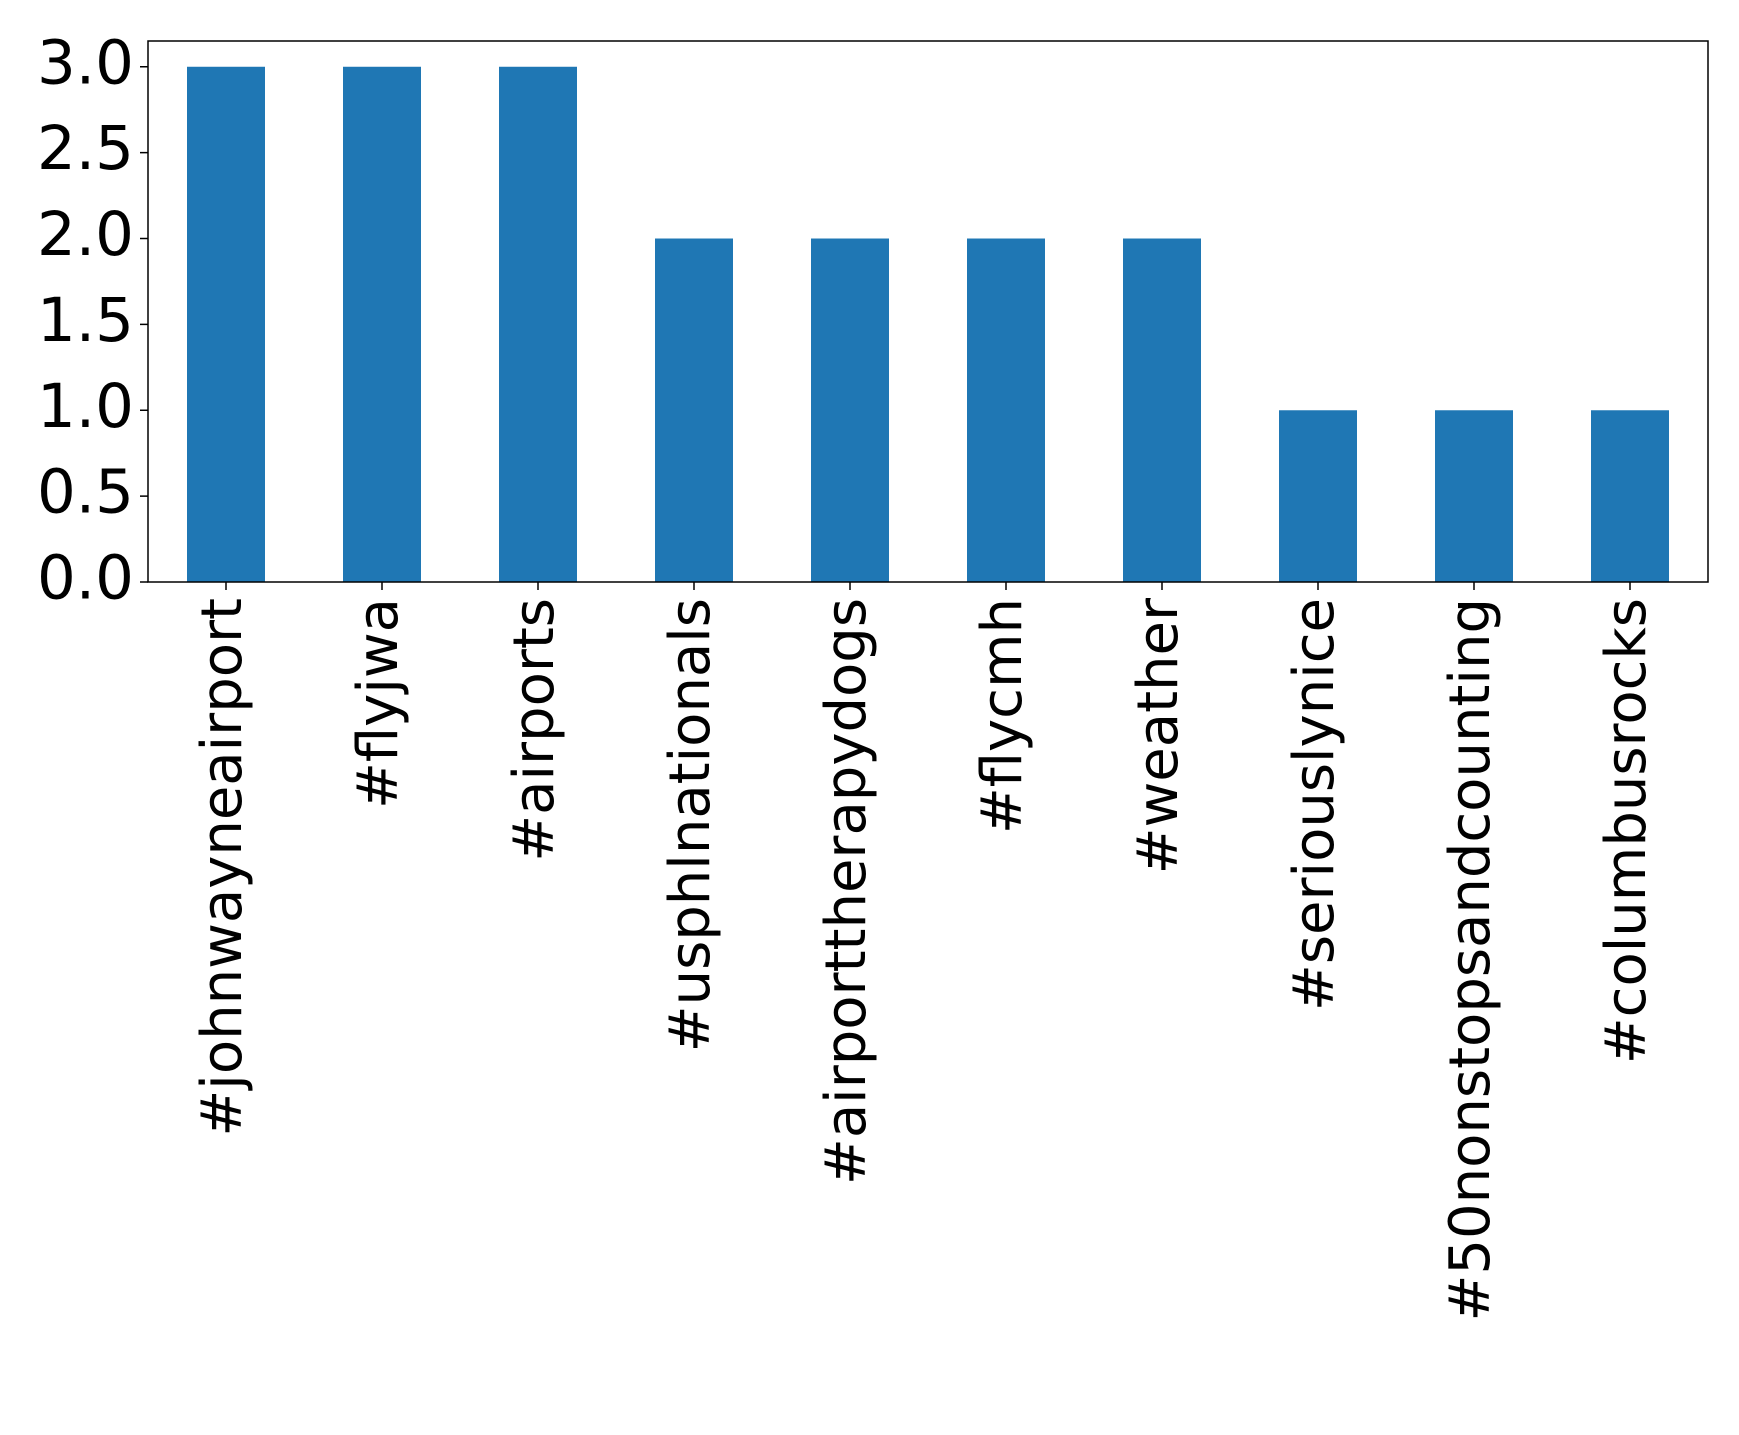 This screenshot has height=1435, width=1739. Describe the element at coordinates (85, 320) in the screenshot. I see `y-tick-label: 1.5` at that location.